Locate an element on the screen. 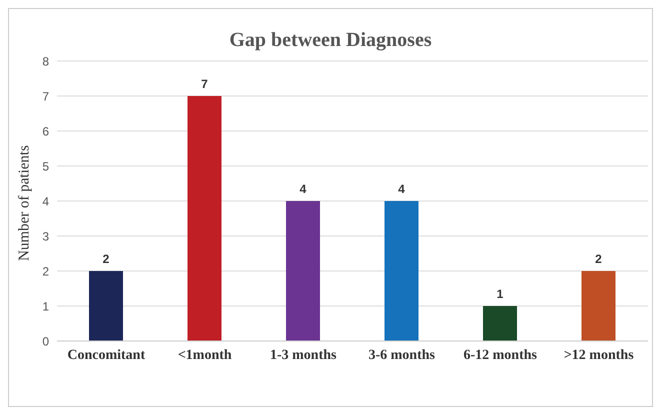 The image size is (661, 415). y-tick-label: 6 is located at coordinates (46, 131).